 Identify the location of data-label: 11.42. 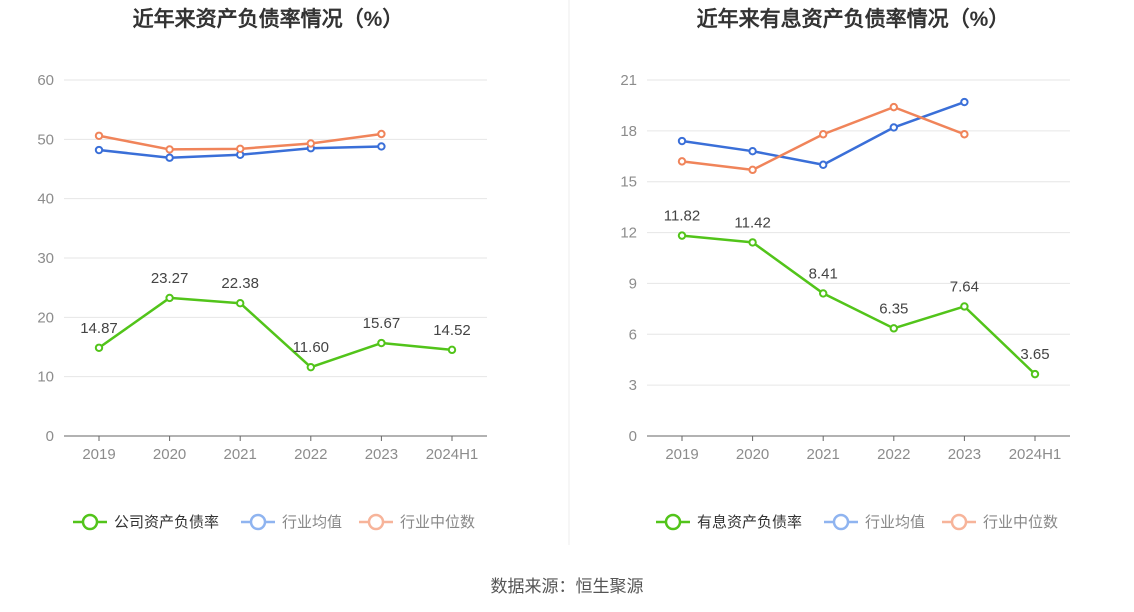
(752, 222).